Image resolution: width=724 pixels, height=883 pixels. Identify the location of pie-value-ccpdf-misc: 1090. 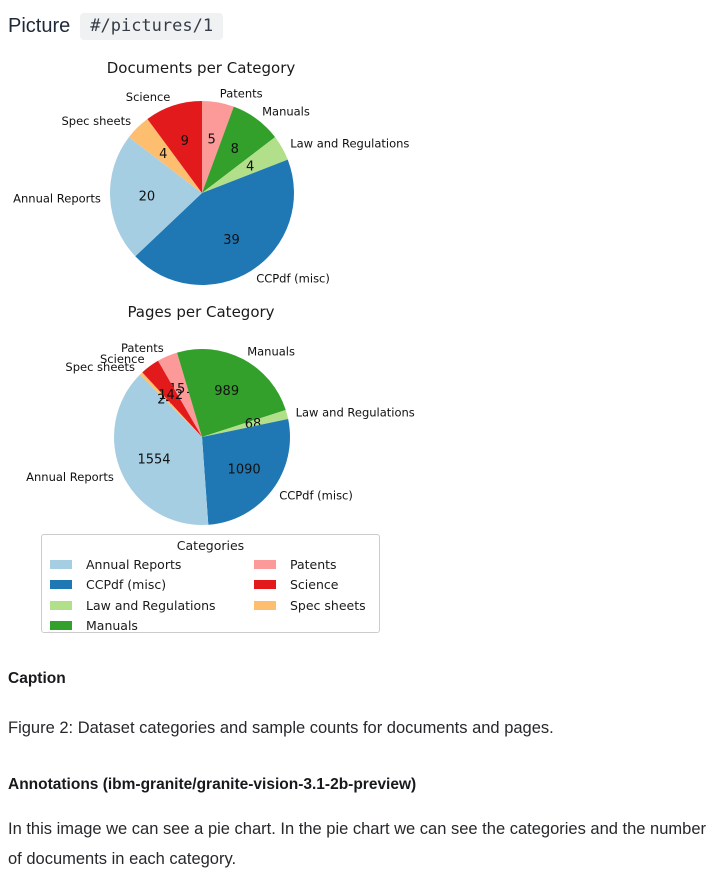
(244, 469).